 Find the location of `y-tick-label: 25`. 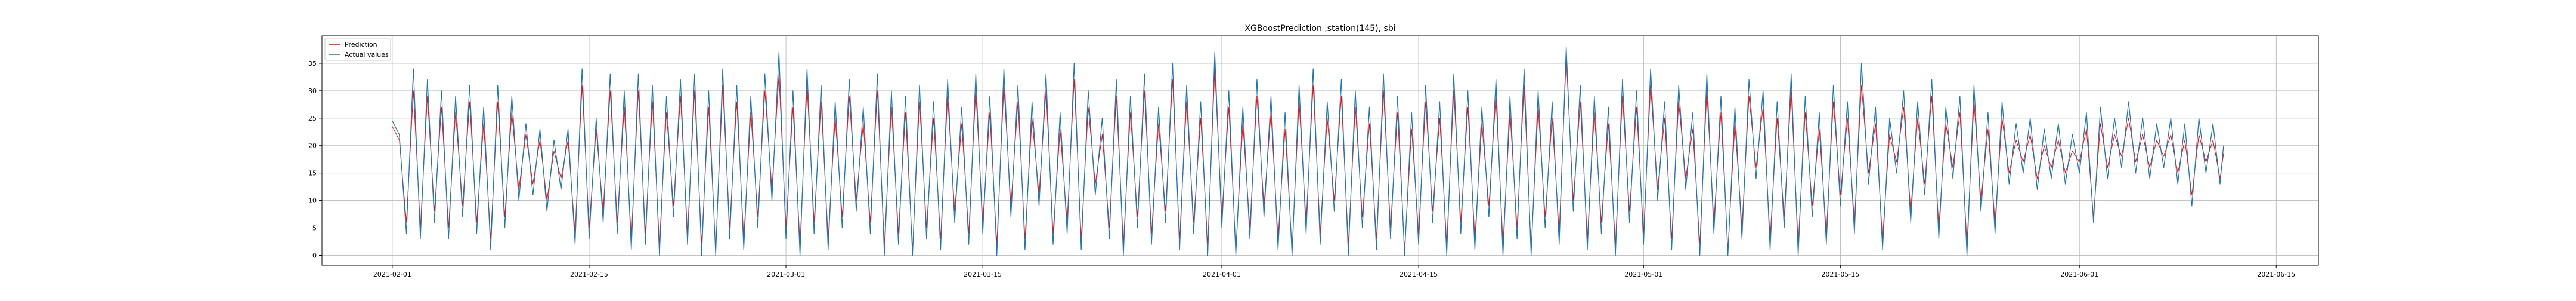

y-tick-label: 25 is located at coordinates (312, 119).